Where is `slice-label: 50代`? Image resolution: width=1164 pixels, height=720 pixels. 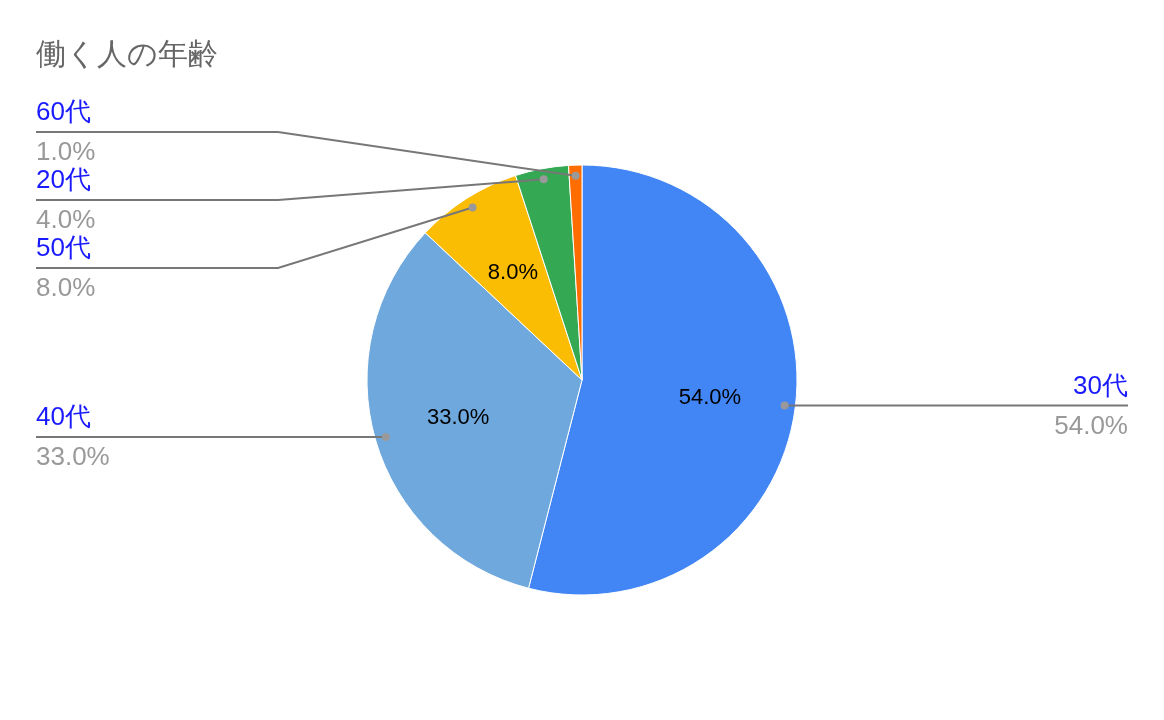 slice-label: 50代 is located at coordinates (63, 247).